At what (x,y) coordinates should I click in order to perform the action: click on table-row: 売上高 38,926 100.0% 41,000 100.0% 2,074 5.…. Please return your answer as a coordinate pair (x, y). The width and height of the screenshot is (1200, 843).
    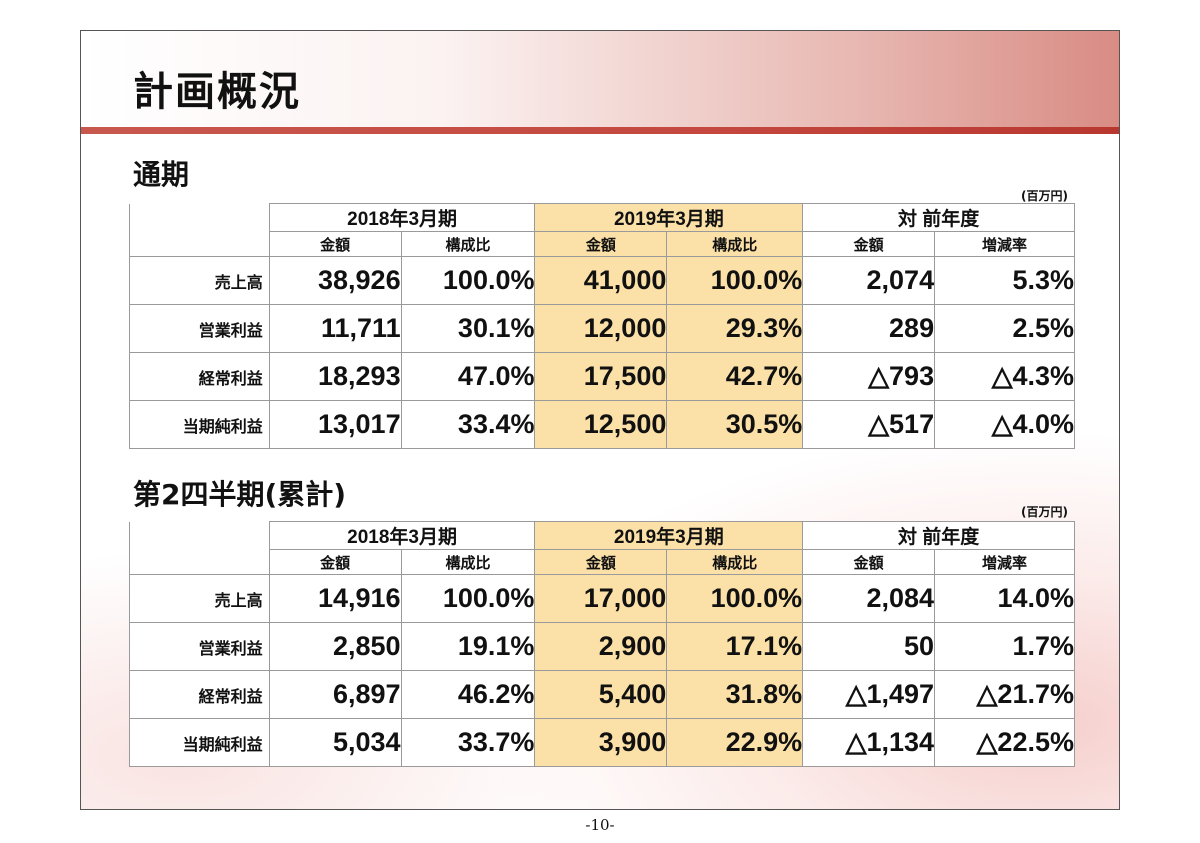
    Looking at the image, I should click on (602, 280).